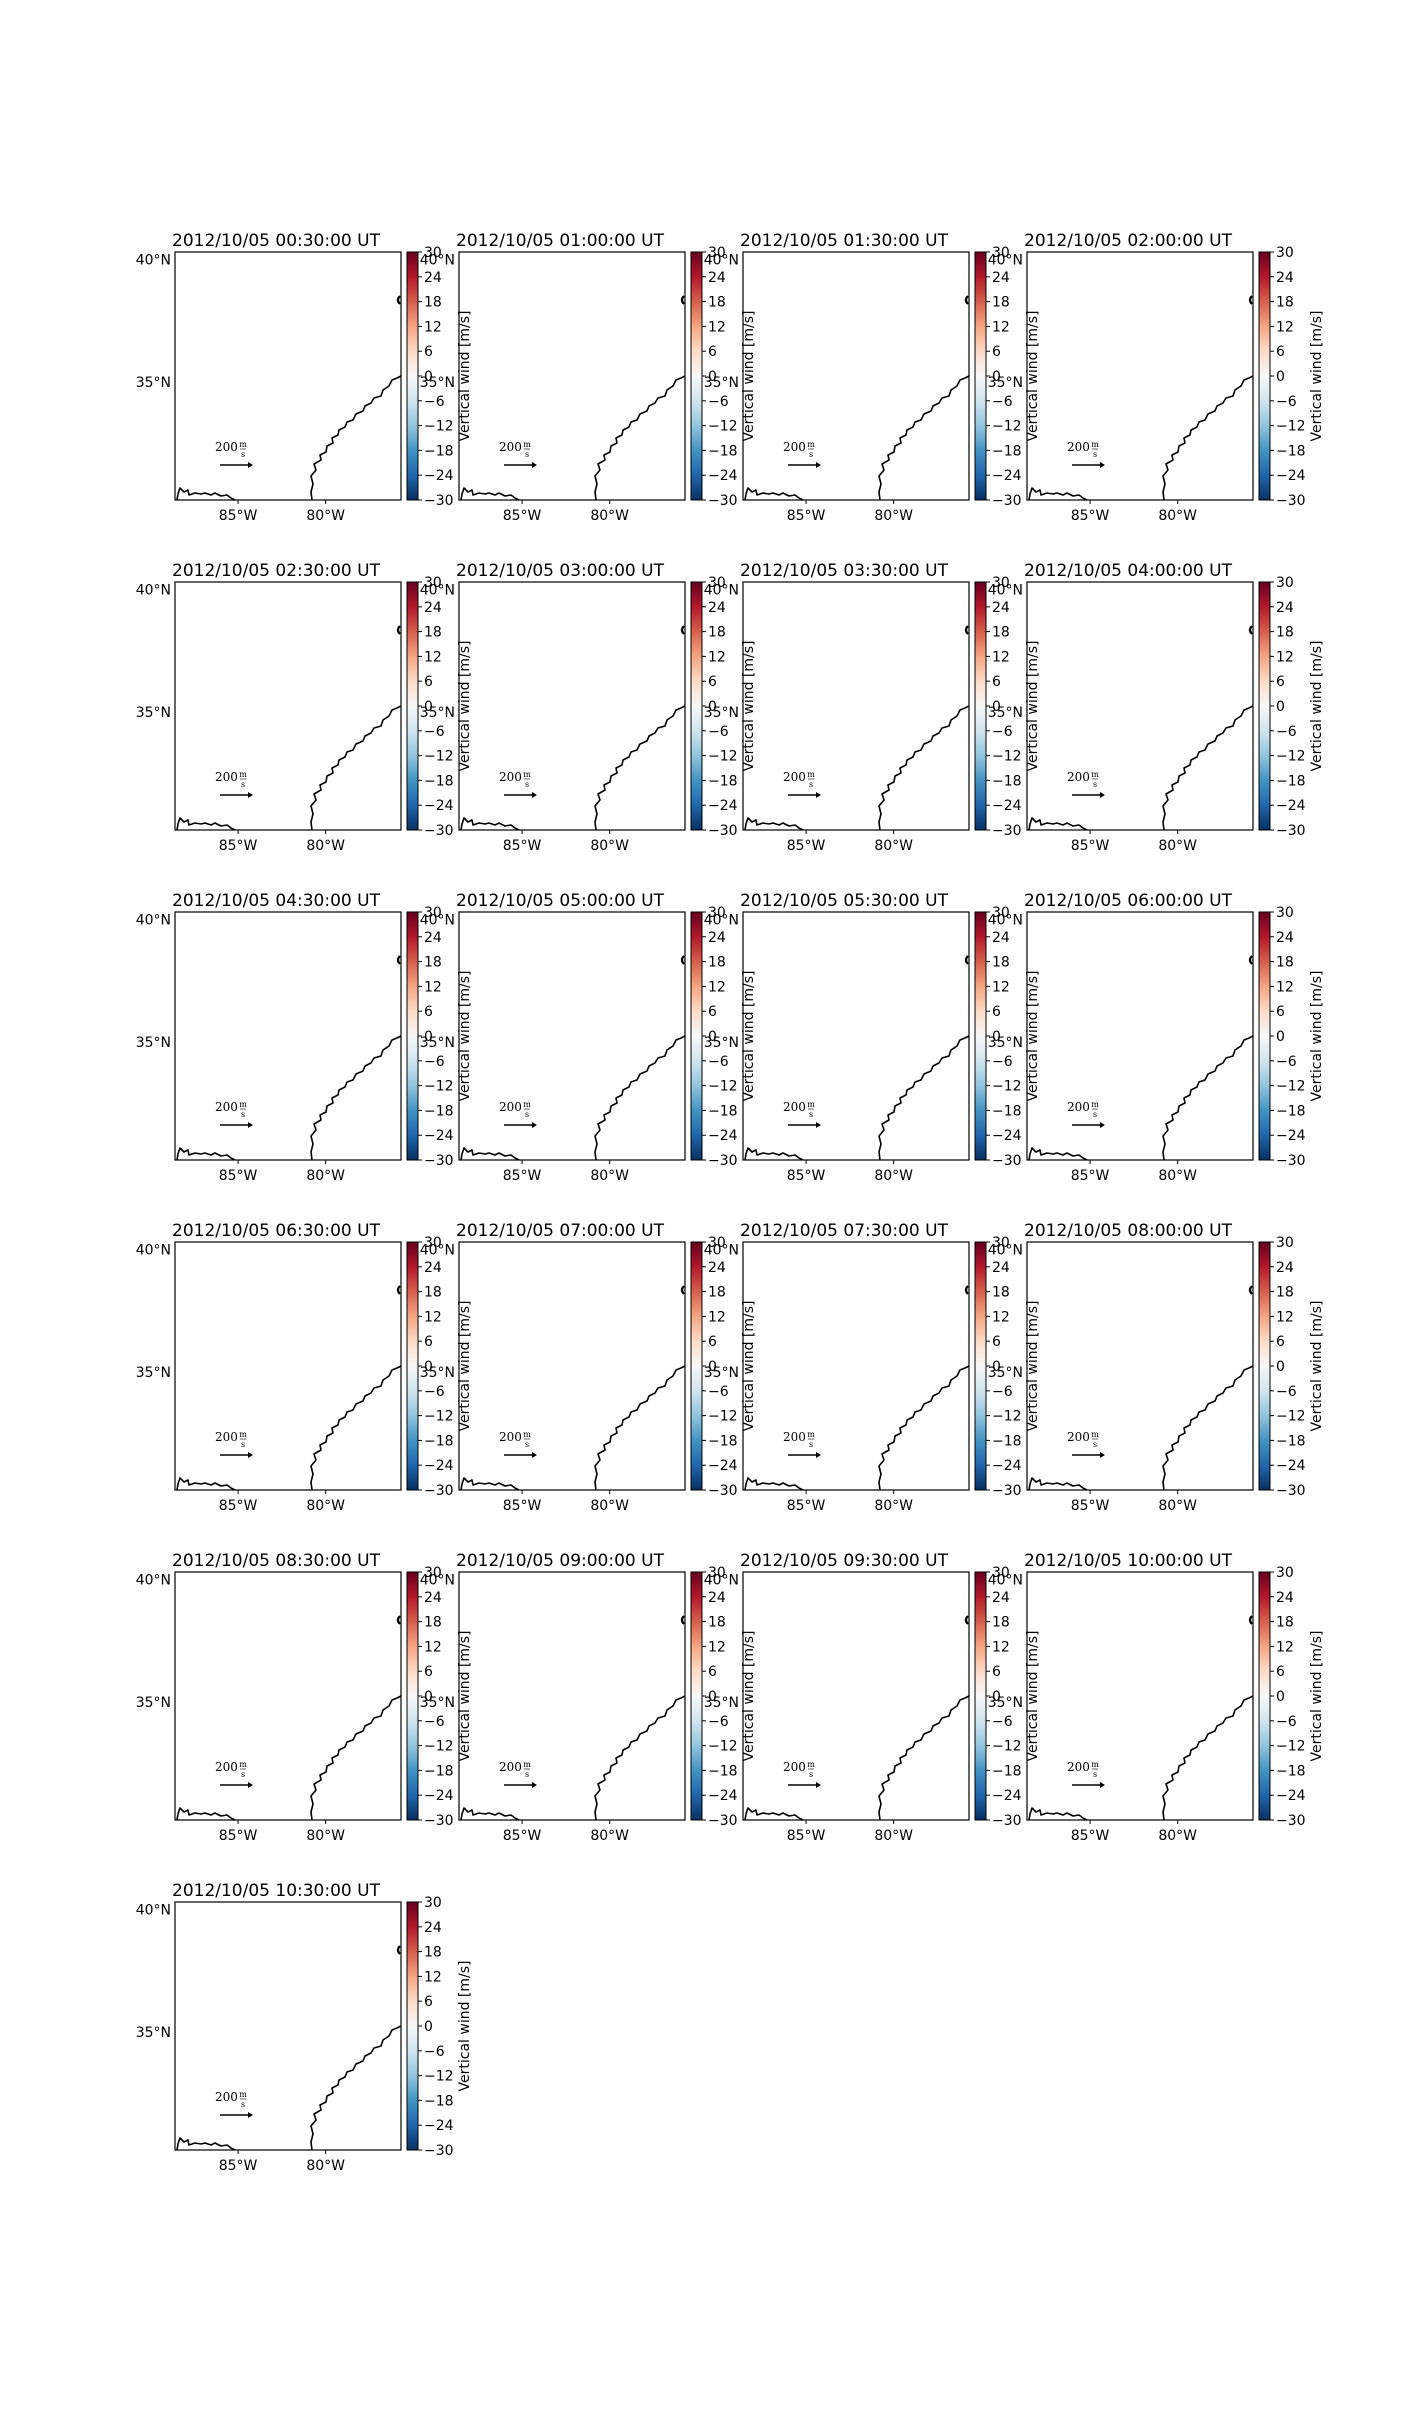  Describe the element at coordinates (527, 1434) in the screenshot. I see `reference-vector-unit-num: m` at that location.